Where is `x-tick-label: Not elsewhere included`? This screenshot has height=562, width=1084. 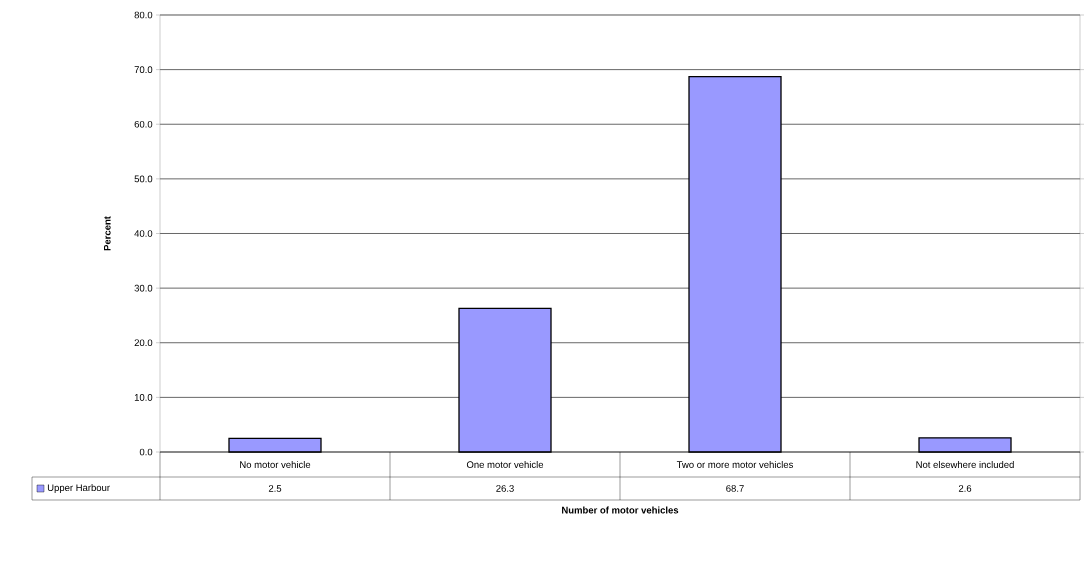 x-tick-label: Not elsewhere included is located at coordinates (965, 464).